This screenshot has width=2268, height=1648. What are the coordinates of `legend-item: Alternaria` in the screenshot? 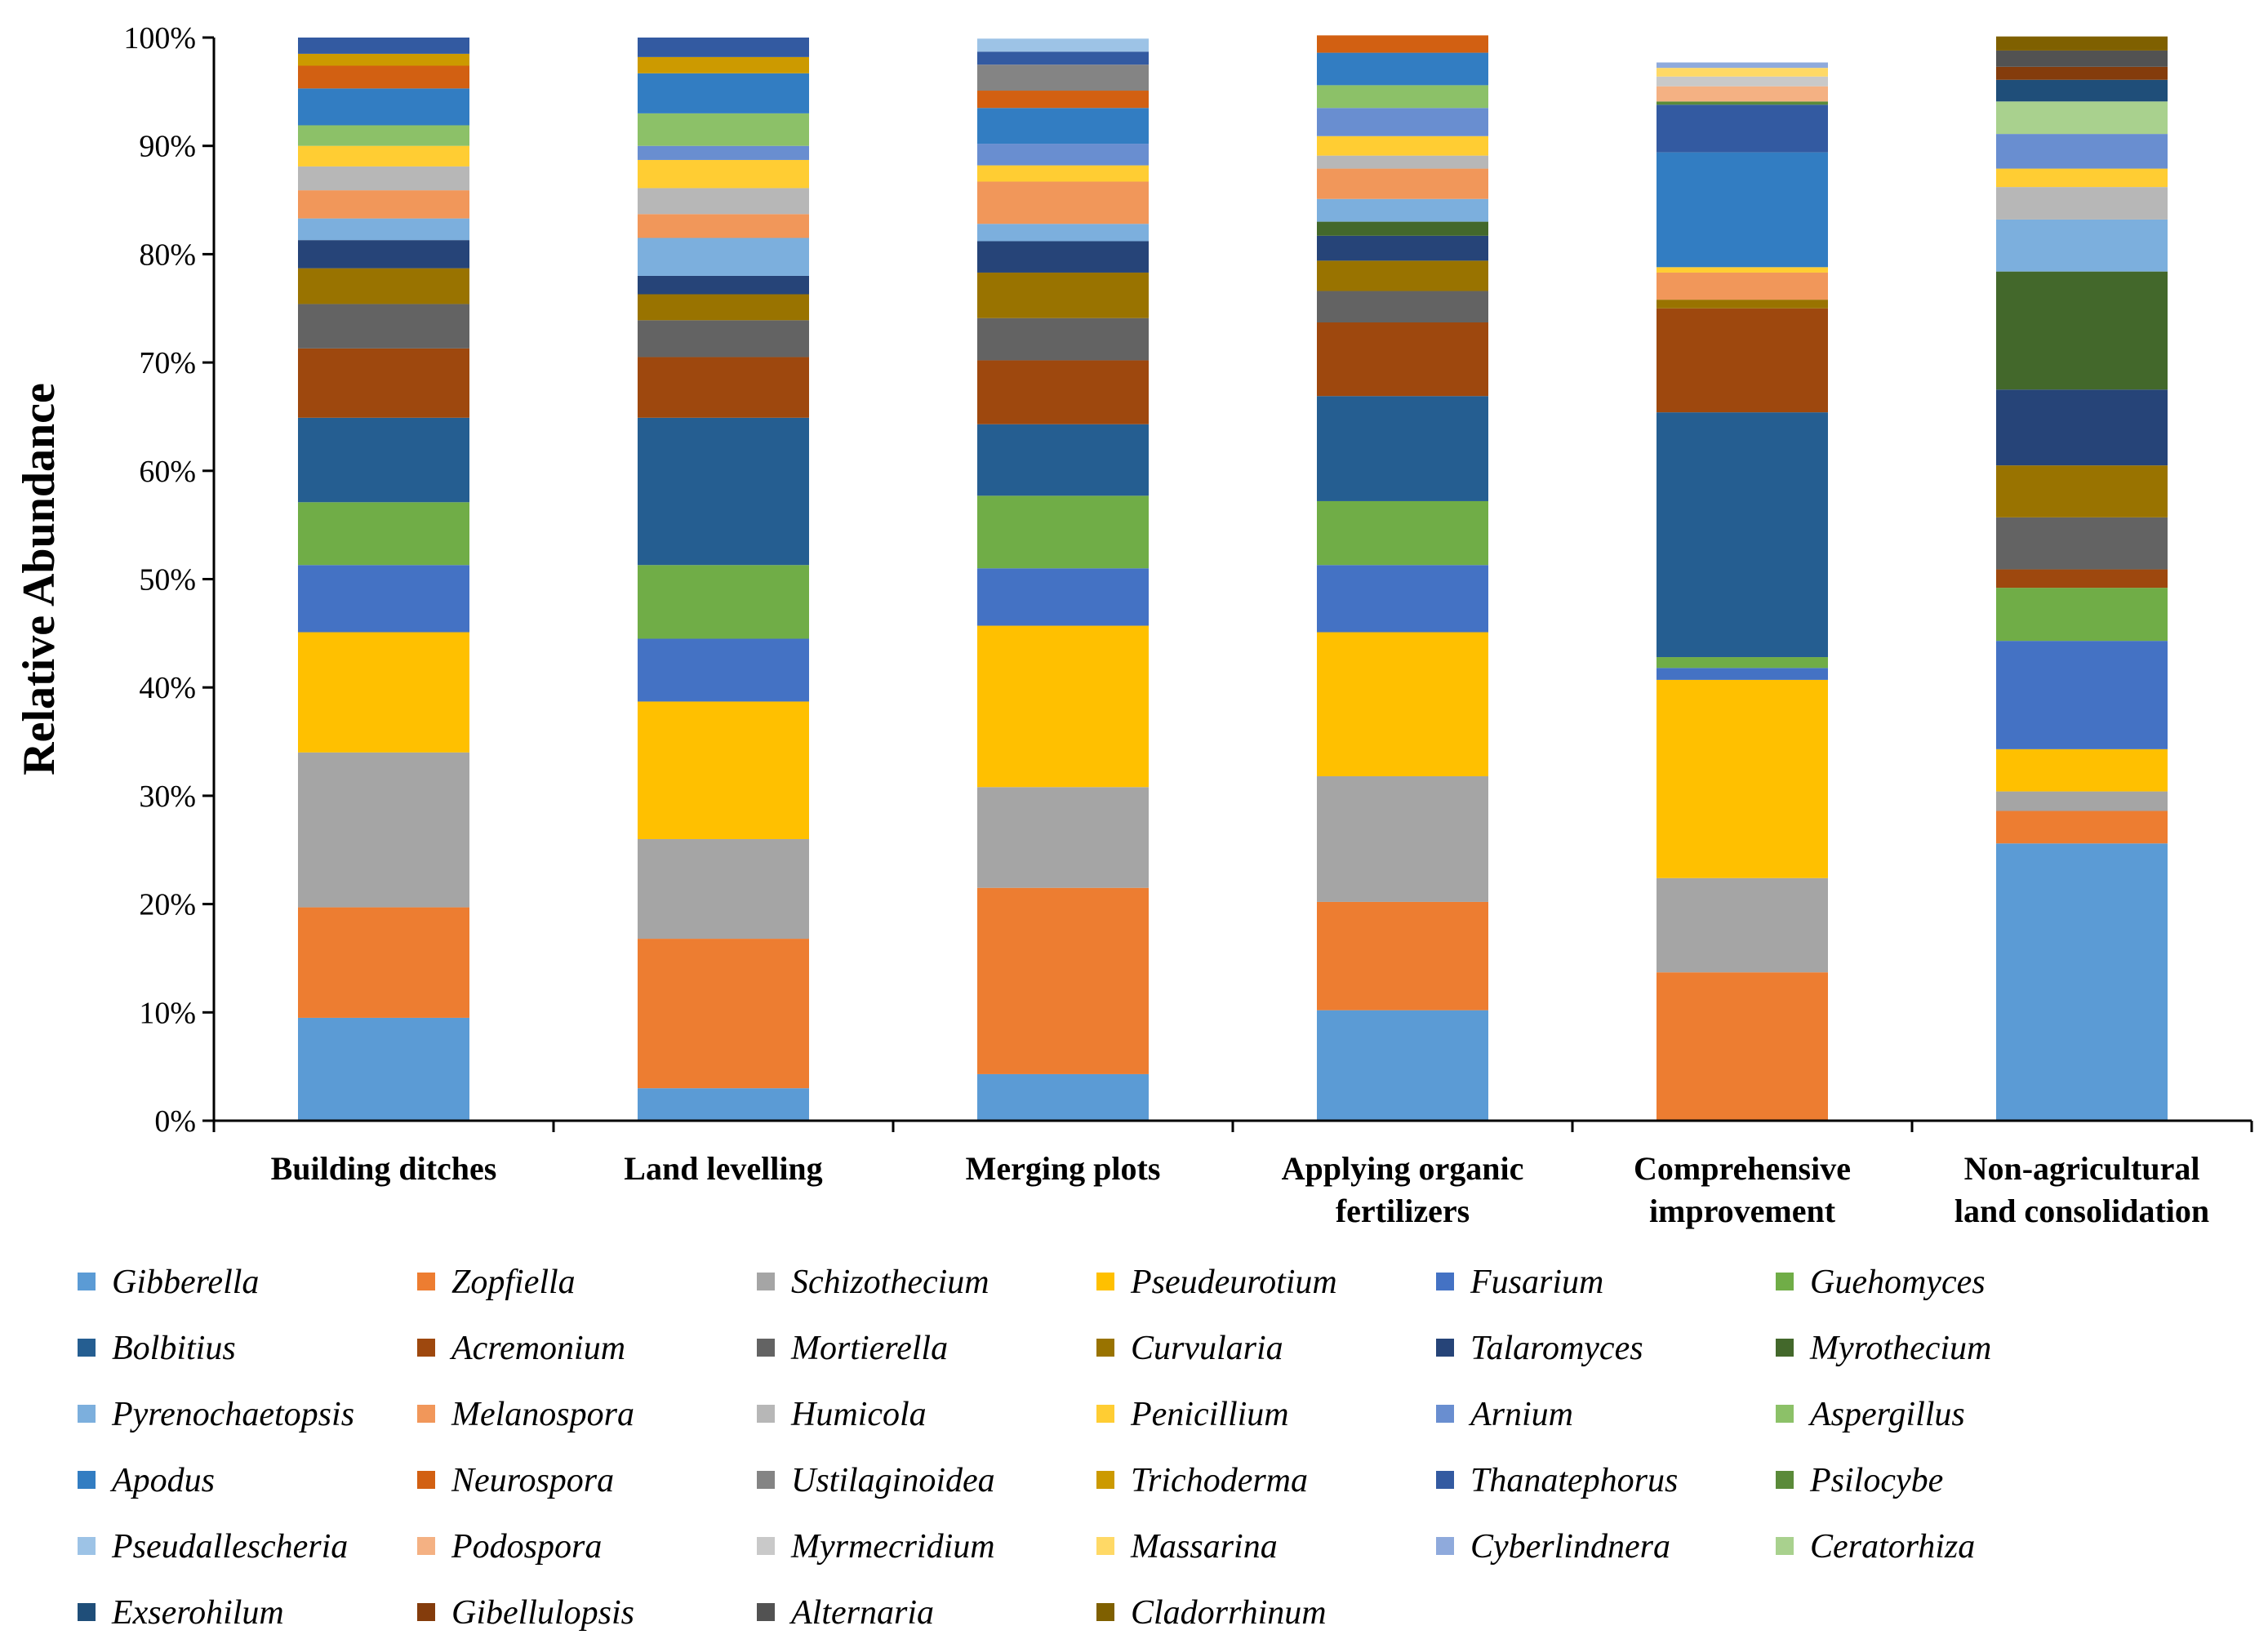 It's located at (845, 1613).